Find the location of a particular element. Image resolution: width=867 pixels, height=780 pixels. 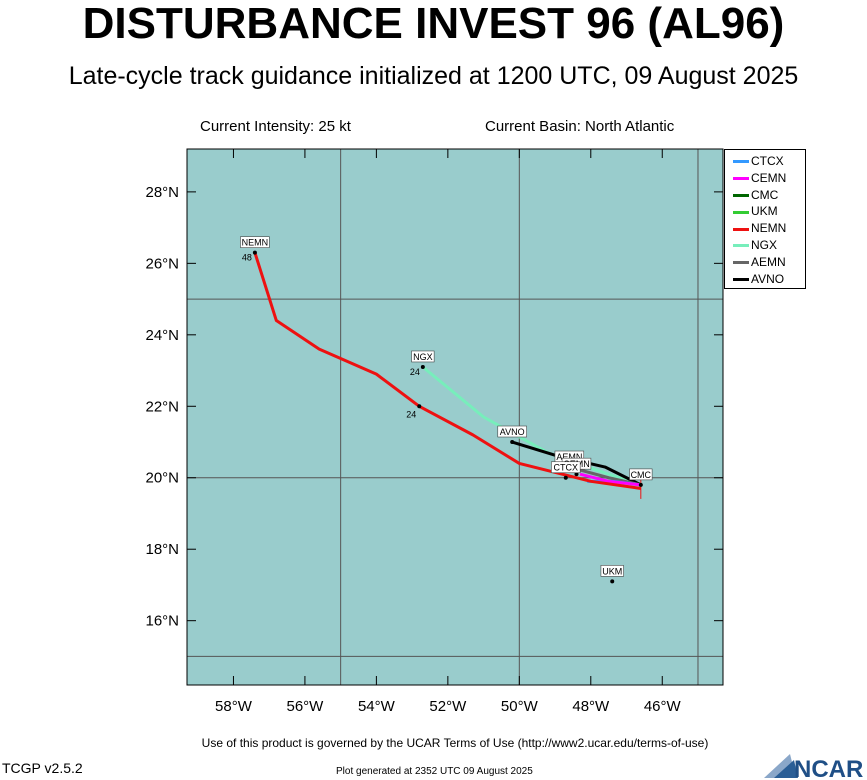

lon-tick-label: 58°W is located at coordinates (234, 706).